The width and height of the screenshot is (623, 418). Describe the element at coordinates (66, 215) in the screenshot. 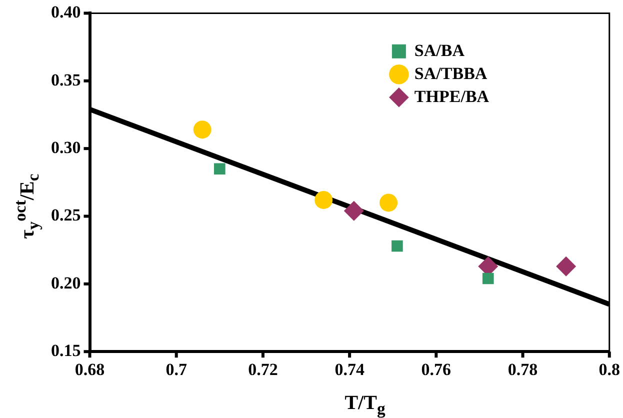

I see `y-tick-label: 0.25` at that location.